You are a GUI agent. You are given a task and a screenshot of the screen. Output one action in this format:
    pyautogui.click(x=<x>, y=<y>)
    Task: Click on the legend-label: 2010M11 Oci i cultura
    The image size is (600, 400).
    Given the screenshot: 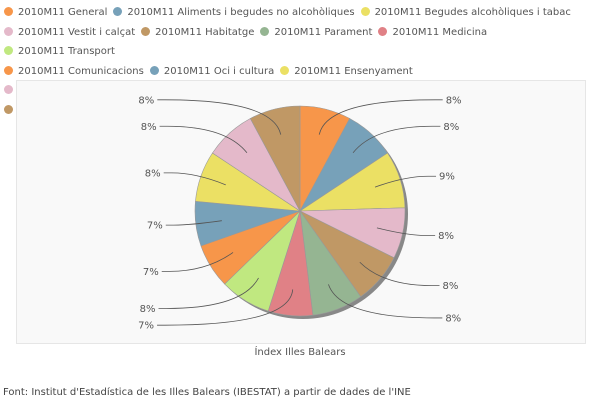 What is the action you would take?
    pyautogui.click(x=219, y=71)
    